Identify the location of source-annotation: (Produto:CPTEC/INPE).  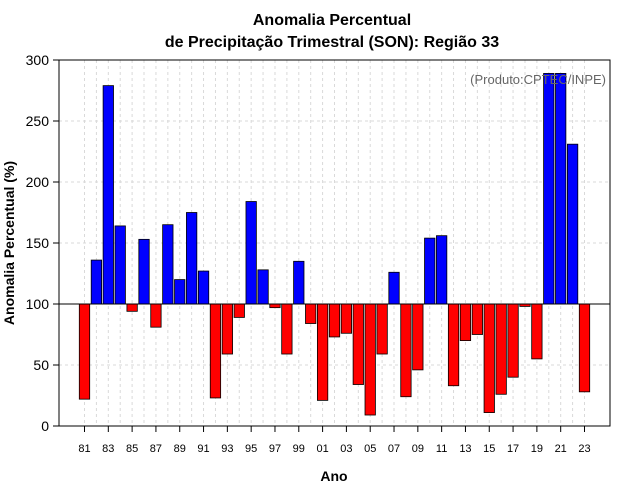
(538, 79).